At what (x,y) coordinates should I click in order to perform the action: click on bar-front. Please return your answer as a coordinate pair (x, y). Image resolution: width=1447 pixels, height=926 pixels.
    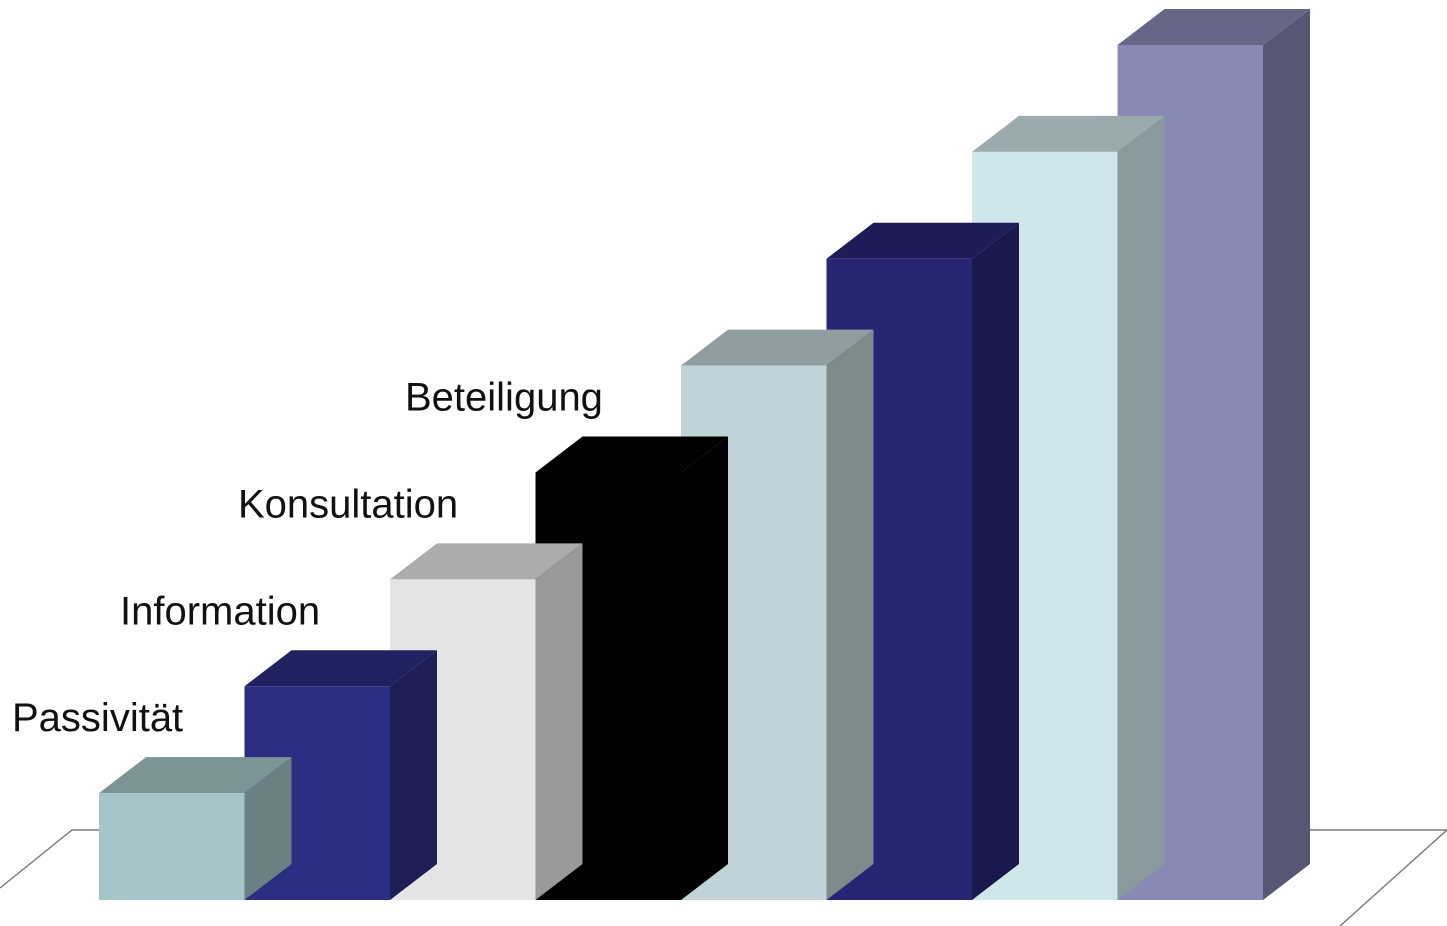
    Looking at the image, I should click on (172, 846).